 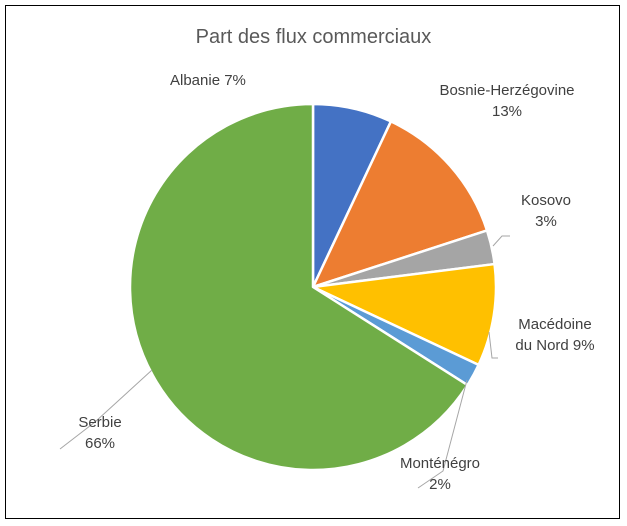 I want to click on data-label-bosnie-value: 13%, so click(x=507, y=111).